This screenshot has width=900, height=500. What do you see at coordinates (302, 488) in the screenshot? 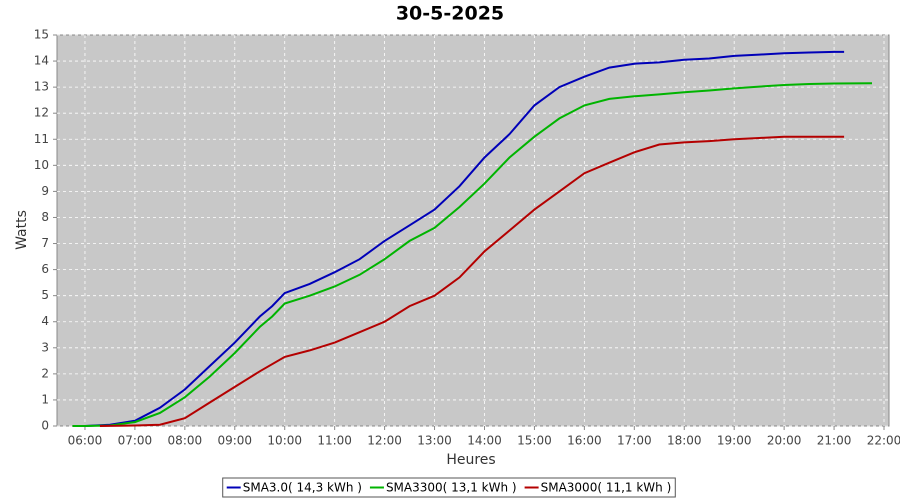
I see `legend-label: SMA3.0( 14,3 kWh )` at bounding box center [302, 488].